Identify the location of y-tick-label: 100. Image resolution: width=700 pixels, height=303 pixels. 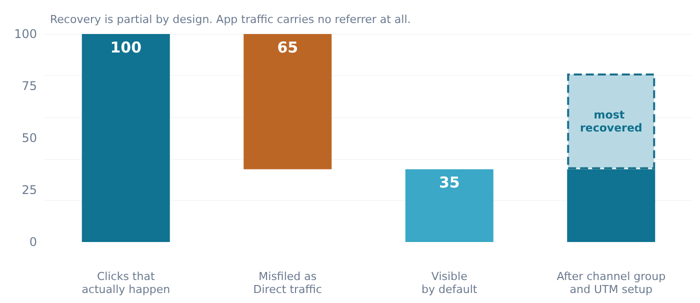
(25, 34).